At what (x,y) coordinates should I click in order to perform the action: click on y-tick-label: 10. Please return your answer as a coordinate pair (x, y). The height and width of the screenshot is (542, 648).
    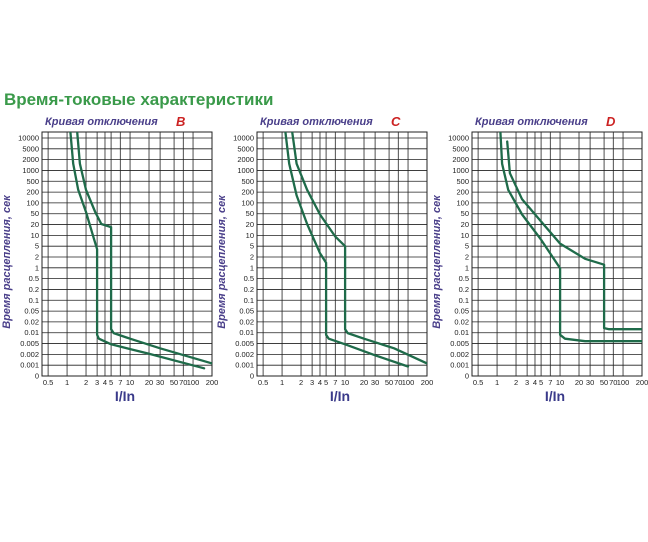
    Looking at the image, I should click on (465, 235).